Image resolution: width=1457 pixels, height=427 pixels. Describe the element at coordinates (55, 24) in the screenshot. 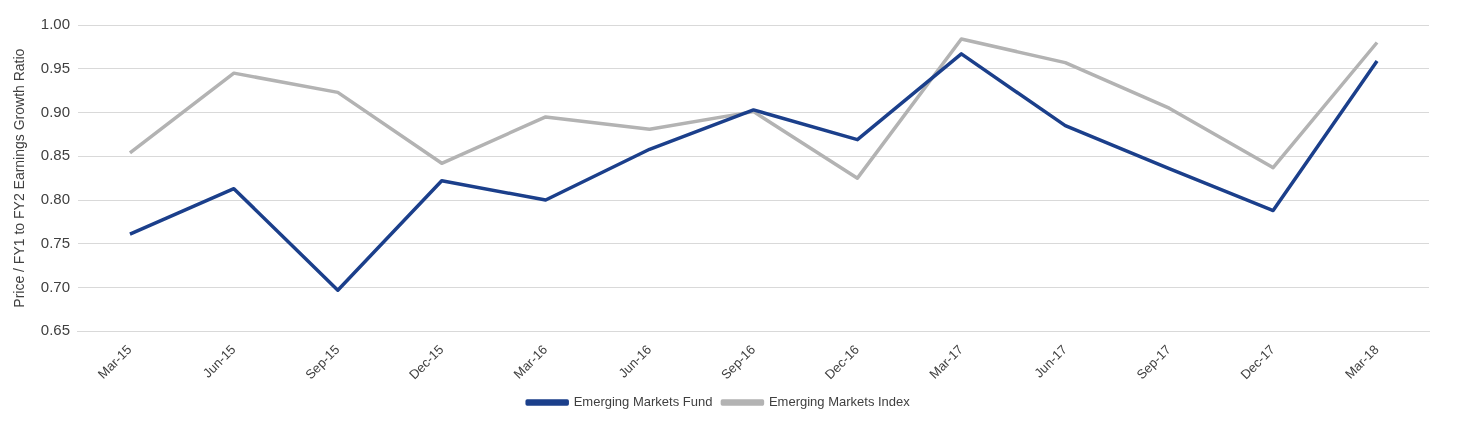

I see `y-tick-label: 1.00` at that location.